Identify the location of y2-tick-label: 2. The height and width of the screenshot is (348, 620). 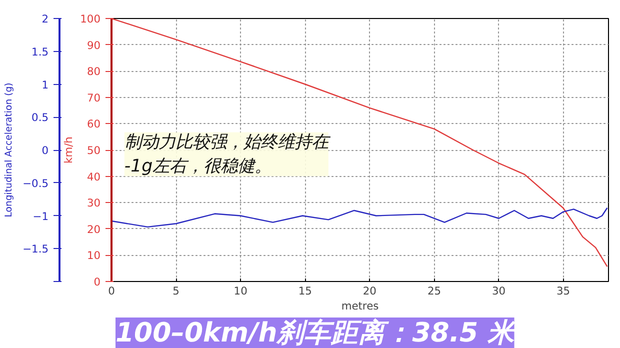
(45, 19).